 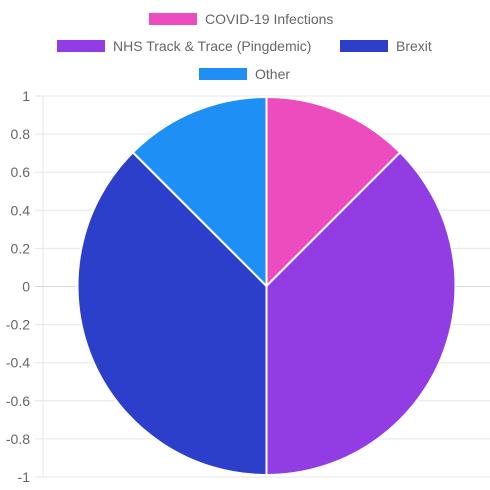 I want to click on legend-label: Brexit, so click(x=414, y=46).